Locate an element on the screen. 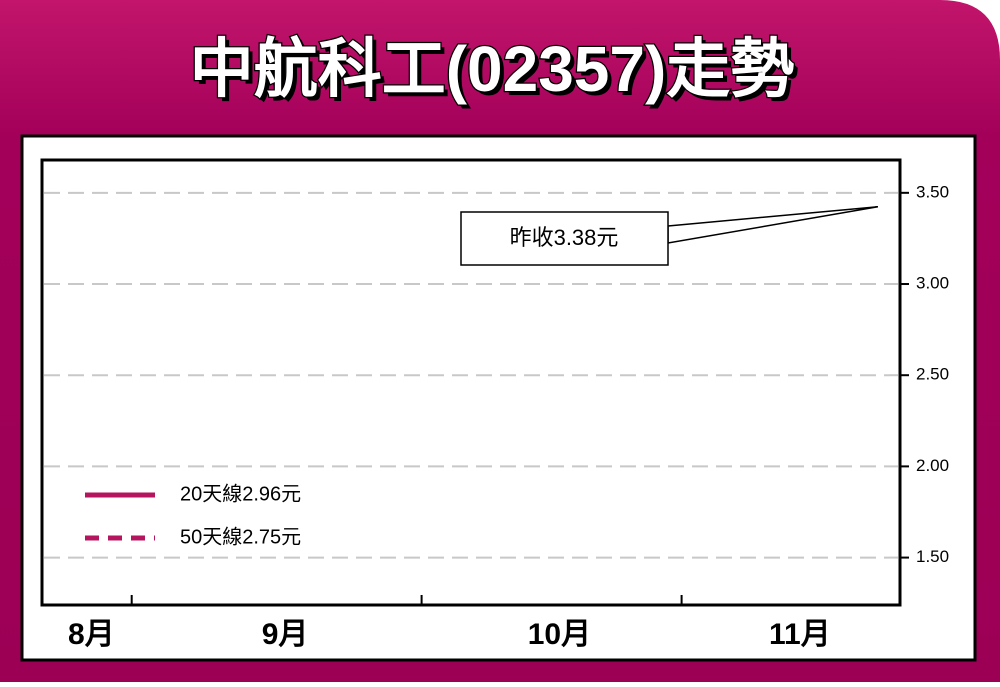 The image size is (1000, 687). y-tick-label: 2.00 is located at coordinates (932, 465).